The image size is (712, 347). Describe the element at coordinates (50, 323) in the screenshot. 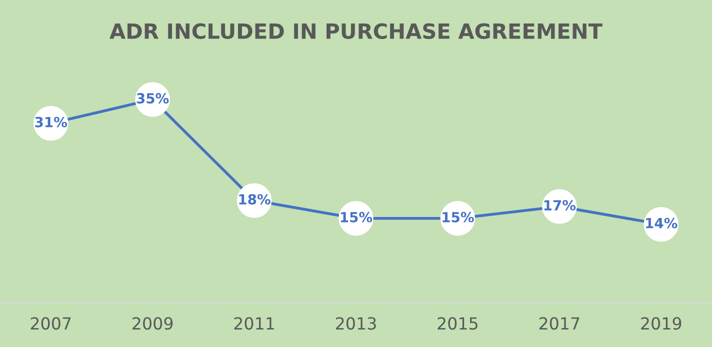

I see `x-tick-label: 2007` at that location.